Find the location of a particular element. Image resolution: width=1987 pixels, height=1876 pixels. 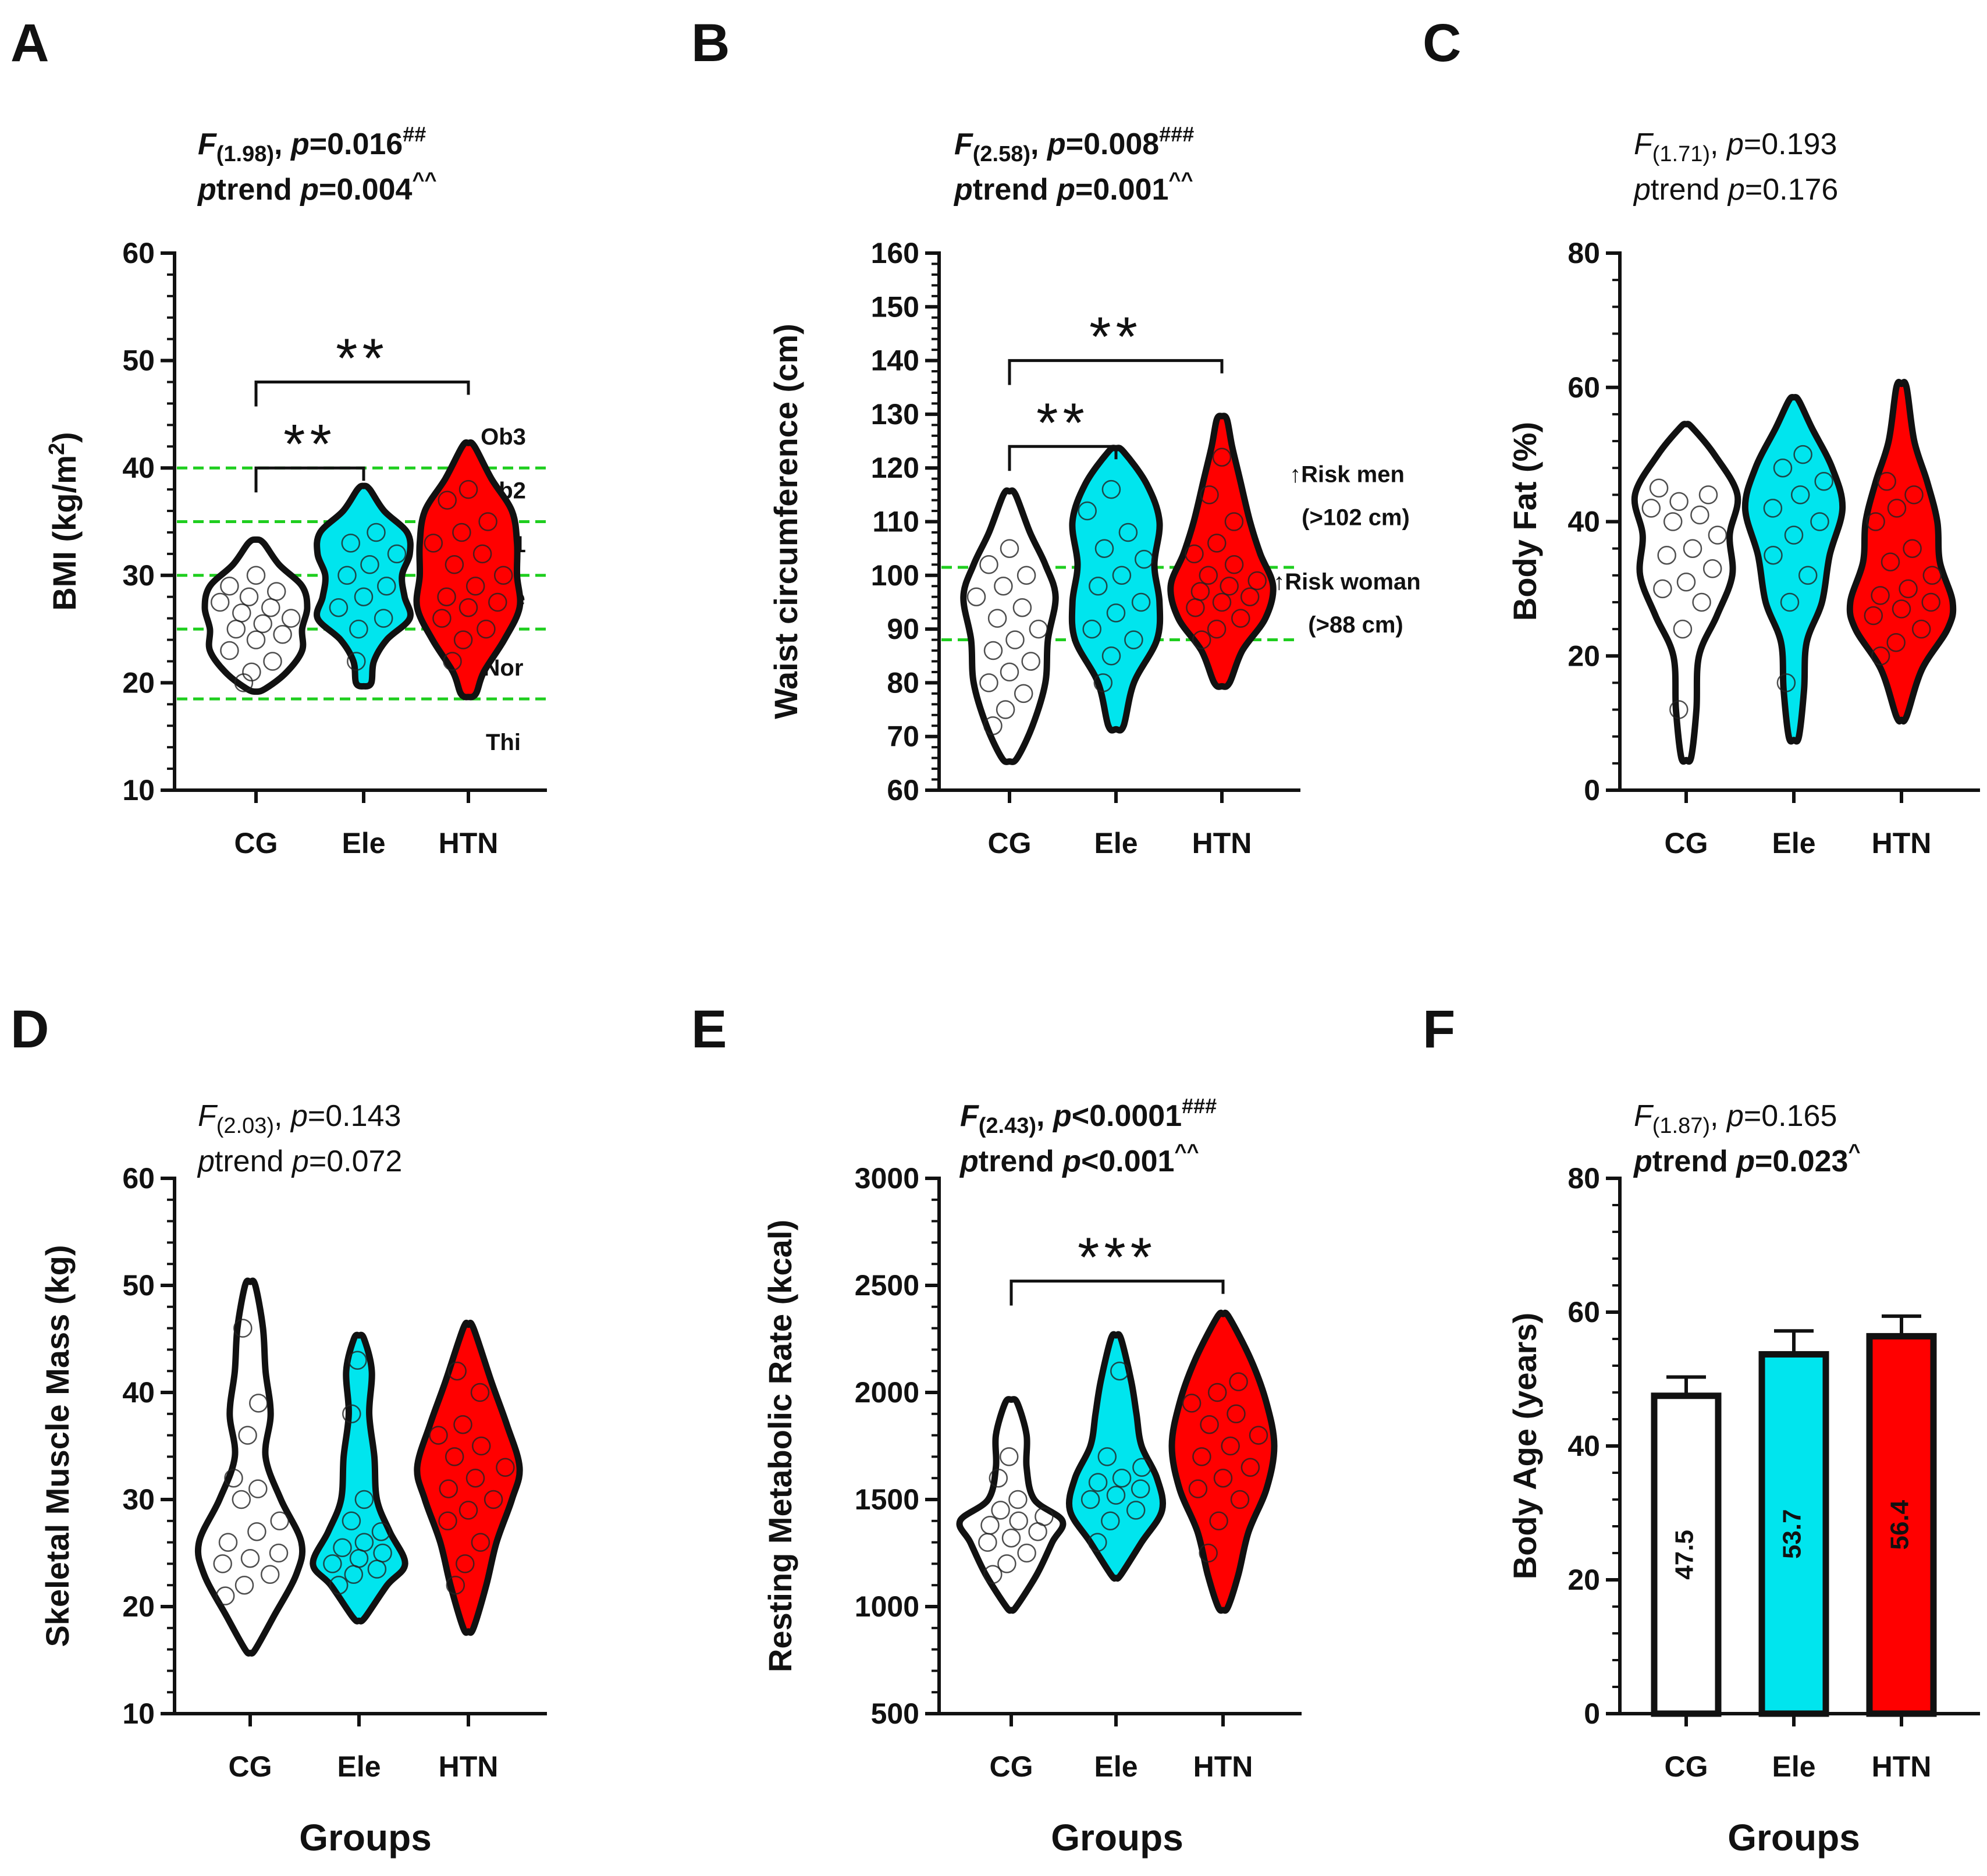

x-axis-title: Groups is located at coordinates (1117, 1838).